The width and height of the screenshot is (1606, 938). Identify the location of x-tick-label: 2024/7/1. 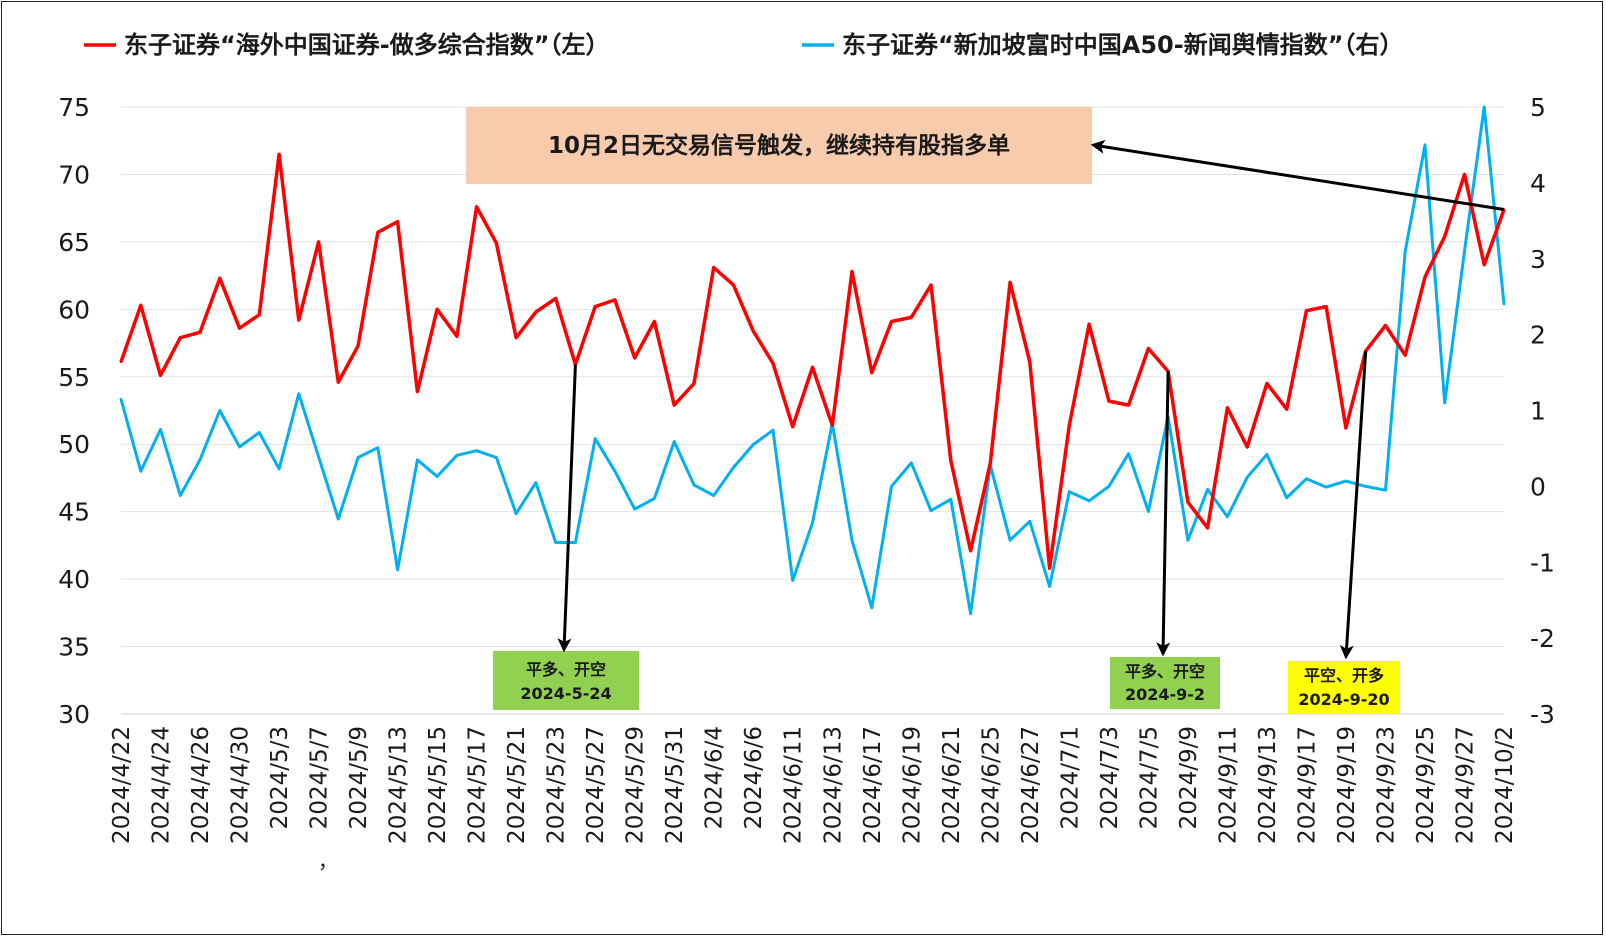
(1070, 777).